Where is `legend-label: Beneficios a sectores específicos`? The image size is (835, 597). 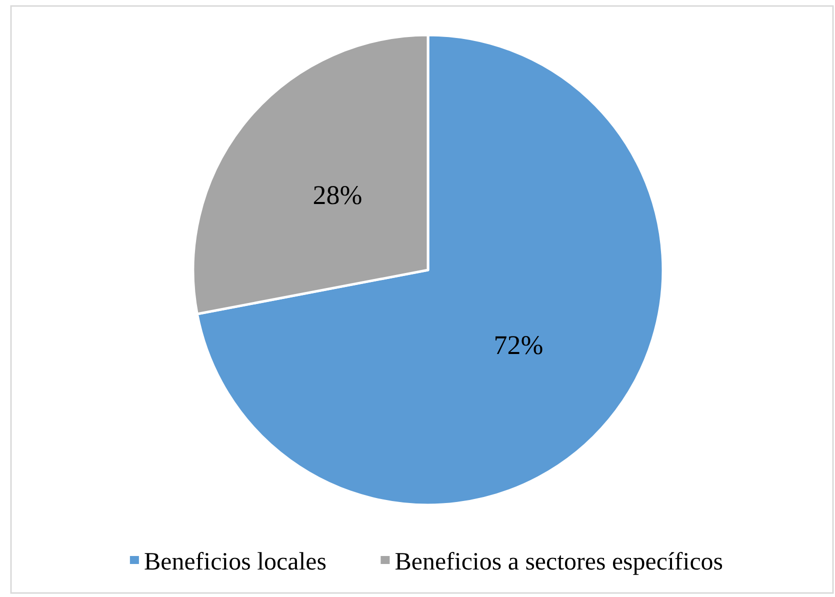
legend-label: Beneficios a sectores específicos is located at coordinates (559, 562).